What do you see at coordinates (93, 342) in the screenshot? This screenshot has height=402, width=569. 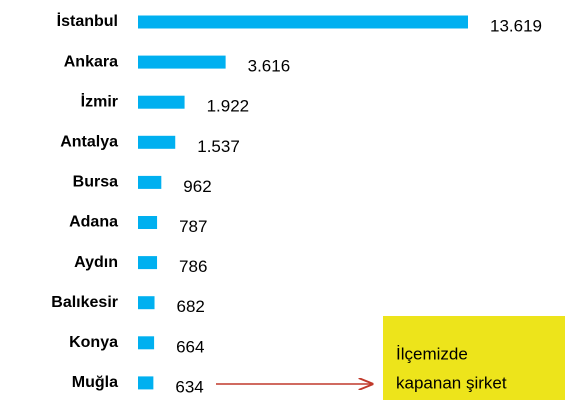 I see `category-label: Konya` at bounding box center [93, 342].